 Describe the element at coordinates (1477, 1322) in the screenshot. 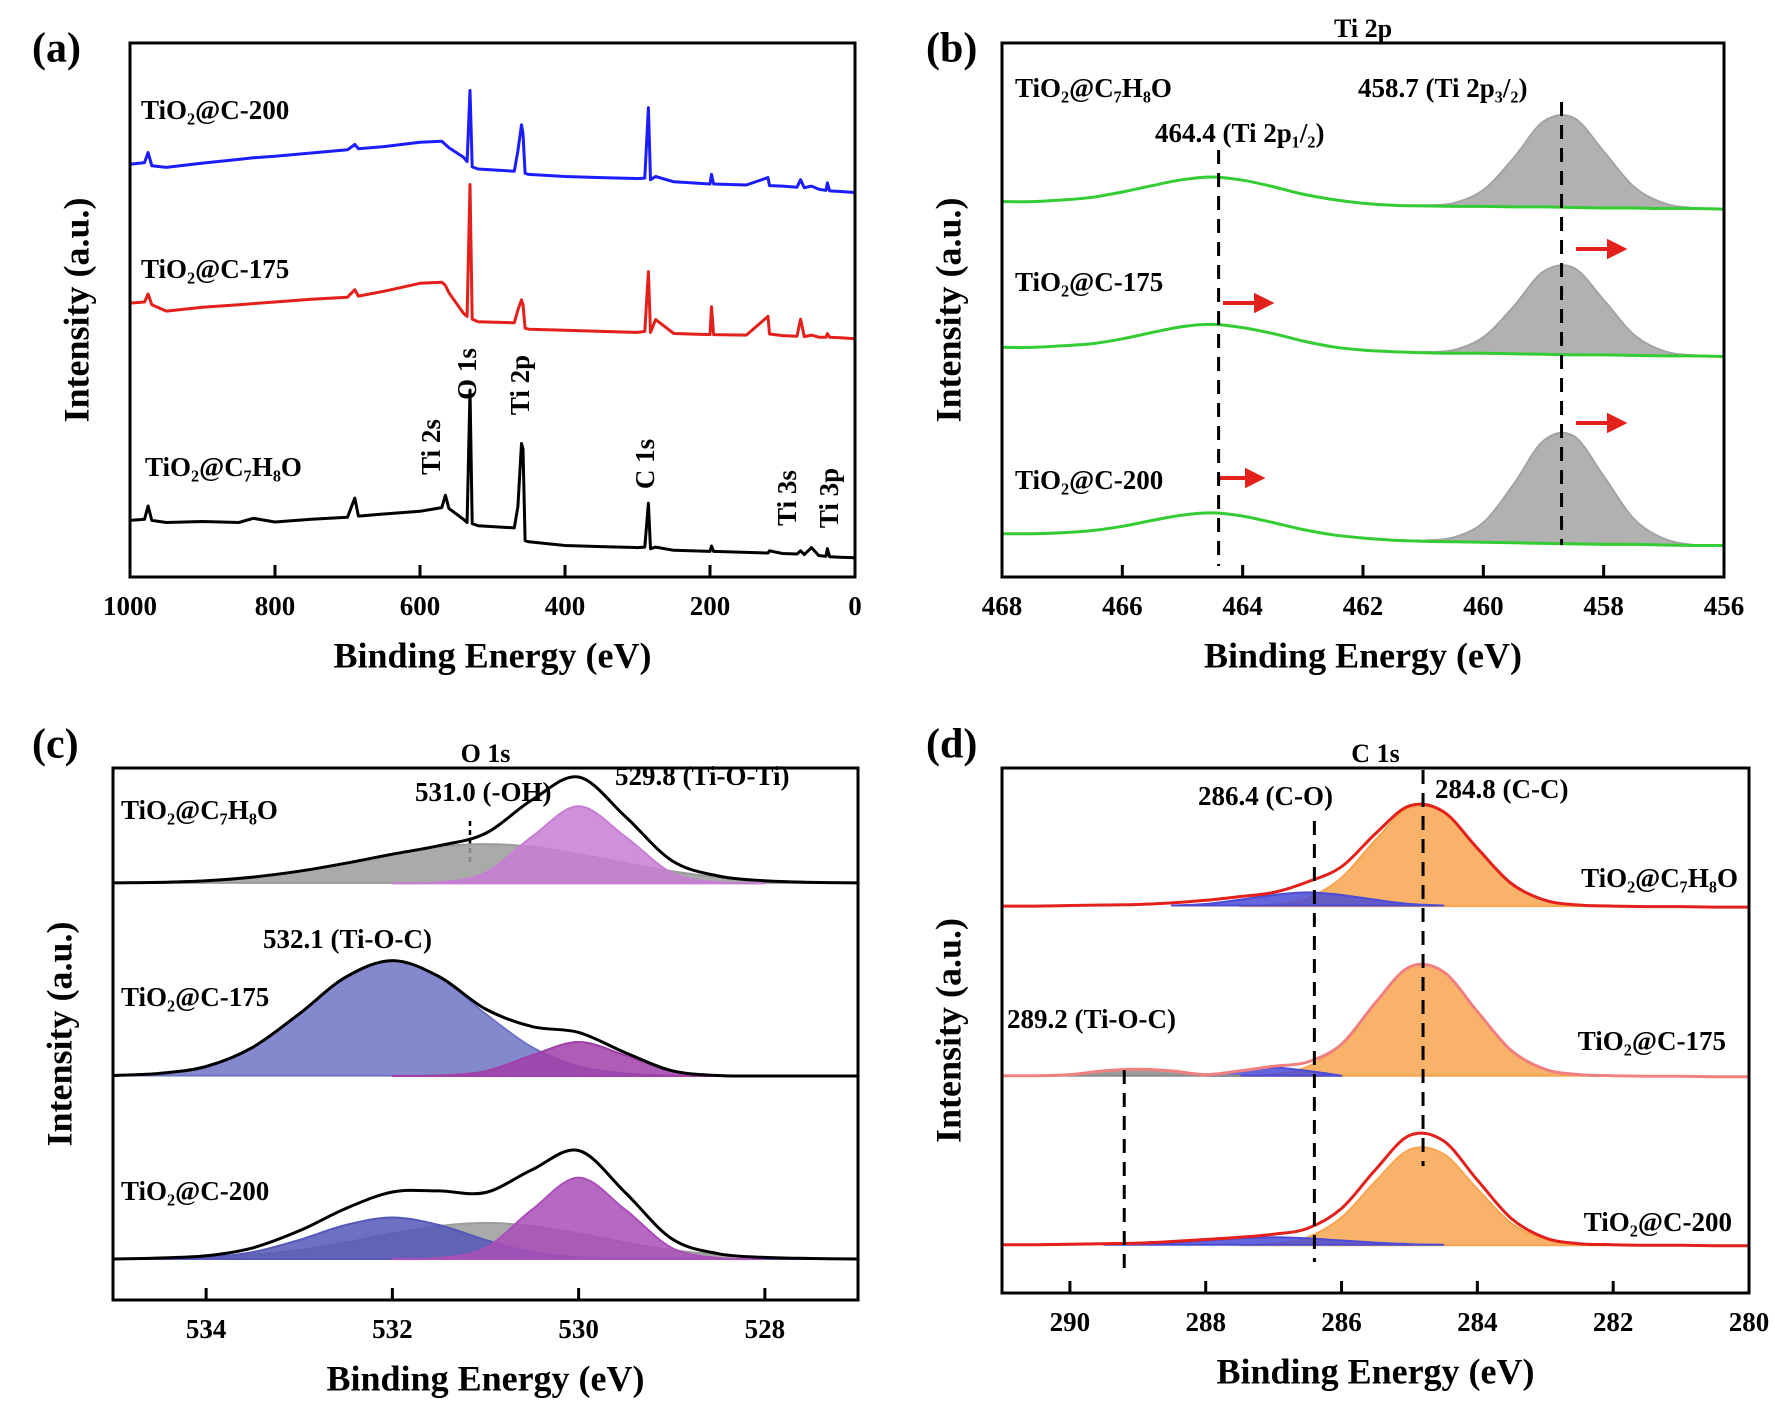

I see `x-tick-label: 284` at that location.